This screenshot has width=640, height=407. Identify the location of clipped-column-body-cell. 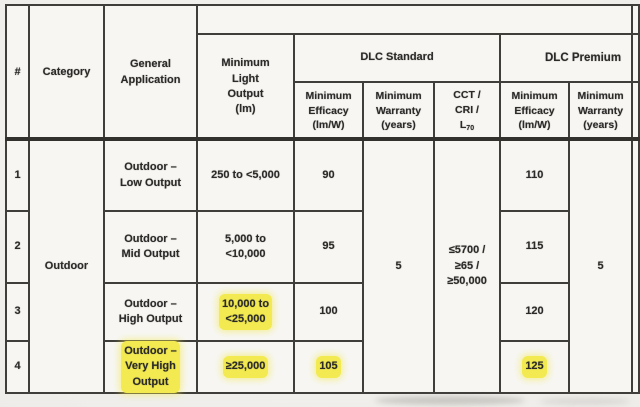
(635, 266).